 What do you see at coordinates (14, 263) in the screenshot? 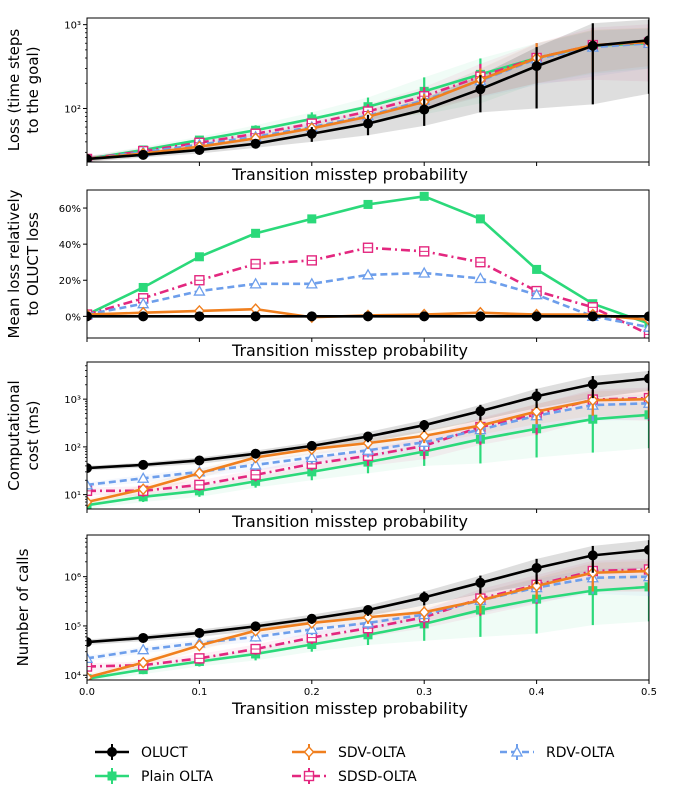
I see `y-axis-label: Mean loss relatively` at bounding box center [14, 263].